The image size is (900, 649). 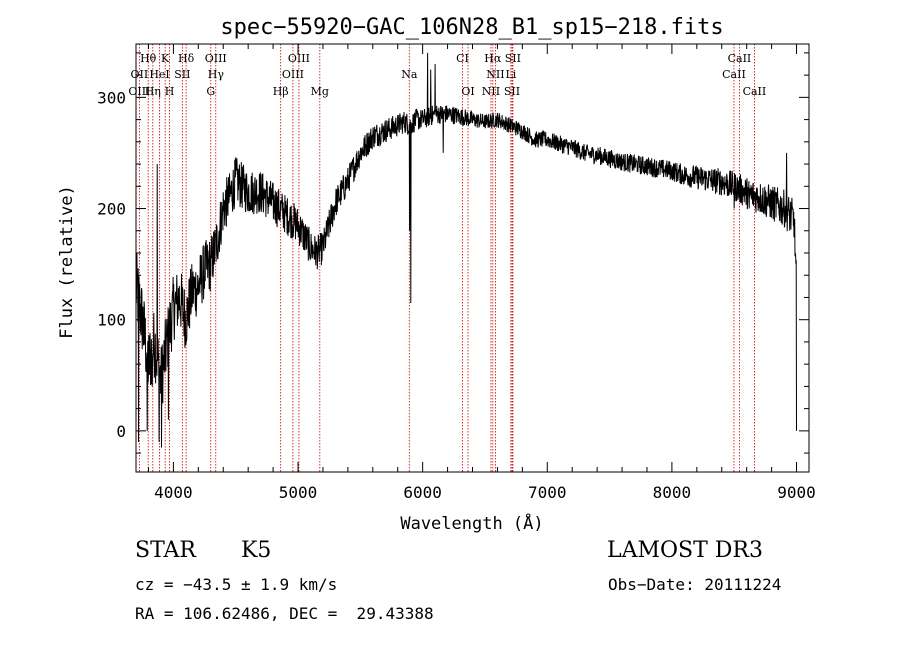 What do you see at coordinates (695, 584) in the screenshot?
I see `obs-date-readout: Obs−Date: 20111224` at bounding box center [695, 584].